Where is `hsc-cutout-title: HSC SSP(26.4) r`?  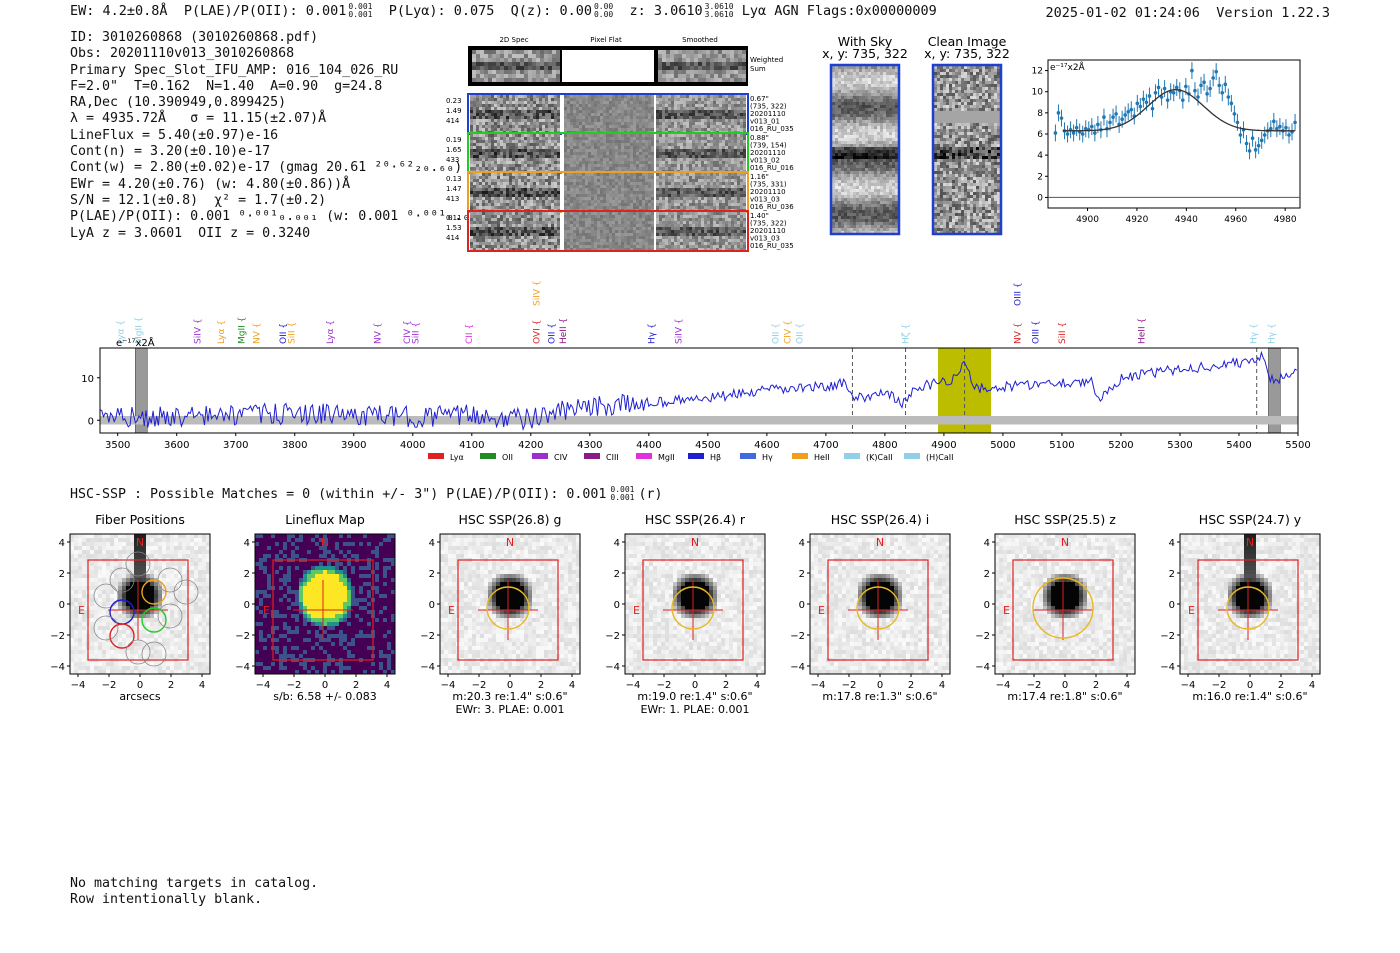 hsc-cutout-title: HSC SSP(26.4) r is located at coordinates (695, 519).